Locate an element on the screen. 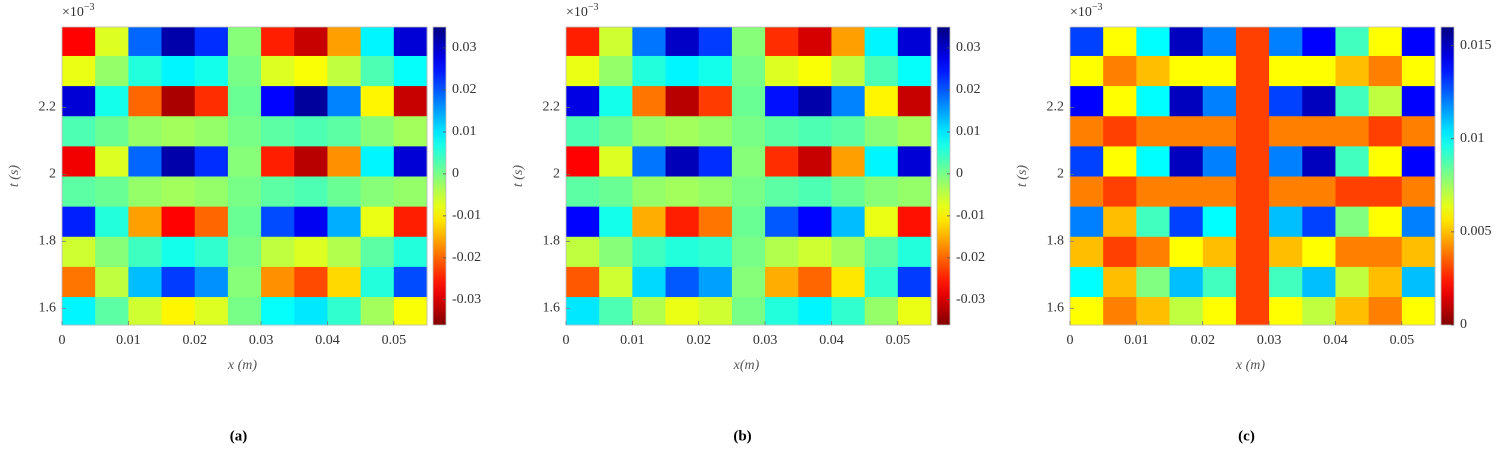 This screenshot has height=452, width=1500. y-tick-label: 2 is located at coordinates (556, 174).